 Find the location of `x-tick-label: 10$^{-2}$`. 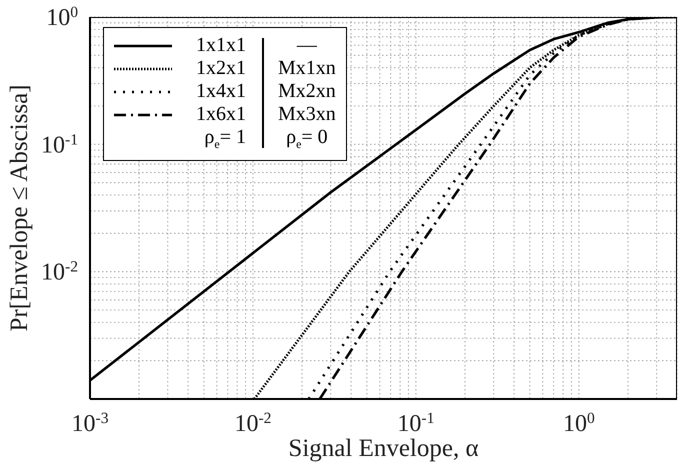

x-tick-label: 10$^{-2}$ is located at coordinates (253, 423).